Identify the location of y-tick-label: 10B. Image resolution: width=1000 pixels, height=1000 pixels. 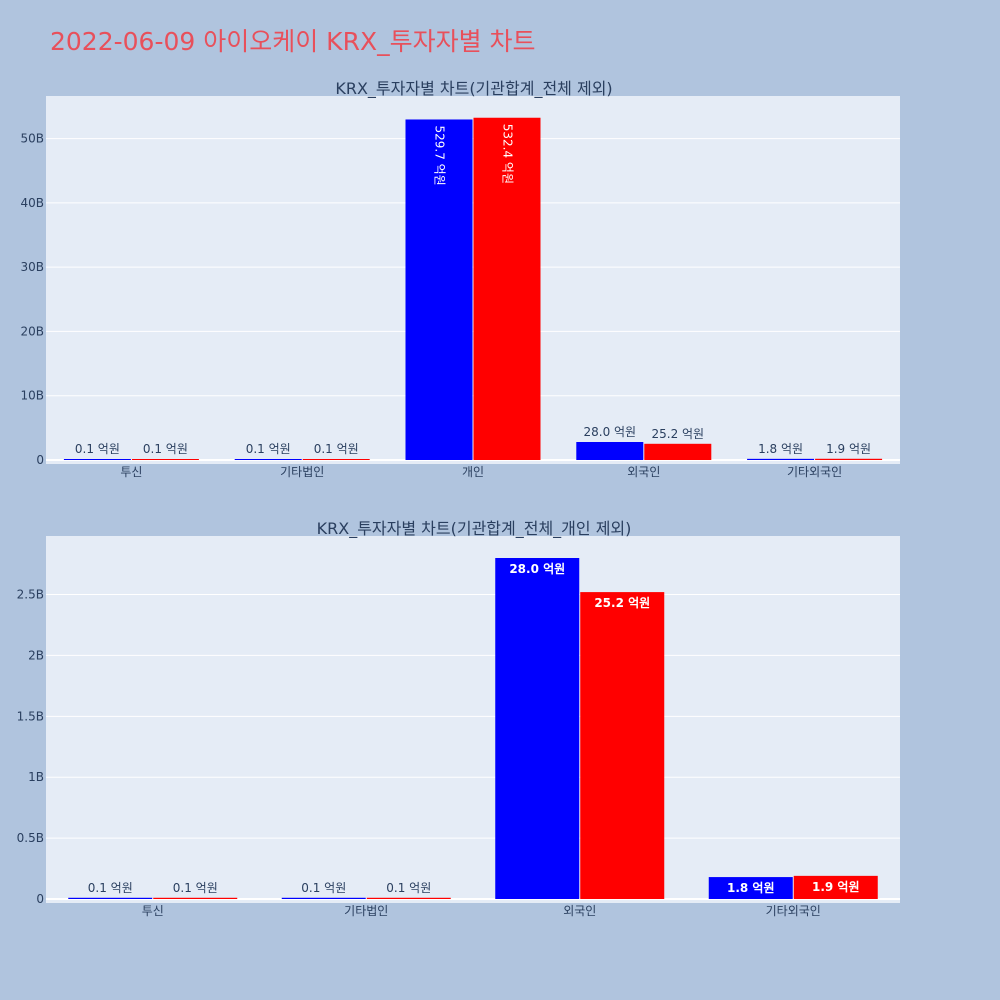
(32, 396).